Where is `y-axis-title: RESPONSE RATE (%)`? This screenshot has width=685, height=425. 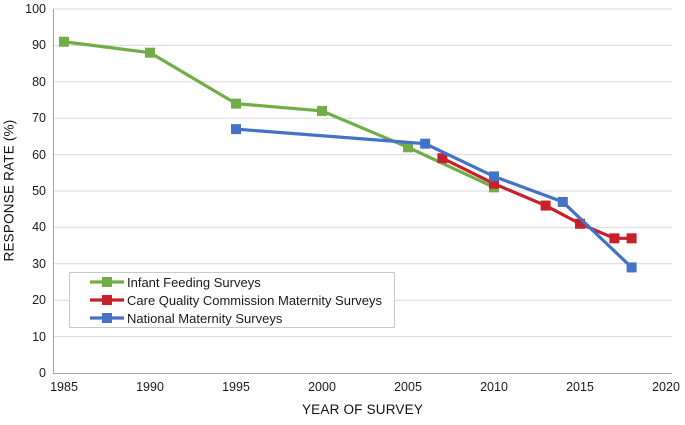 y-axis-title: RESPONSE RATE (%) is located at coordinates (9, 190).